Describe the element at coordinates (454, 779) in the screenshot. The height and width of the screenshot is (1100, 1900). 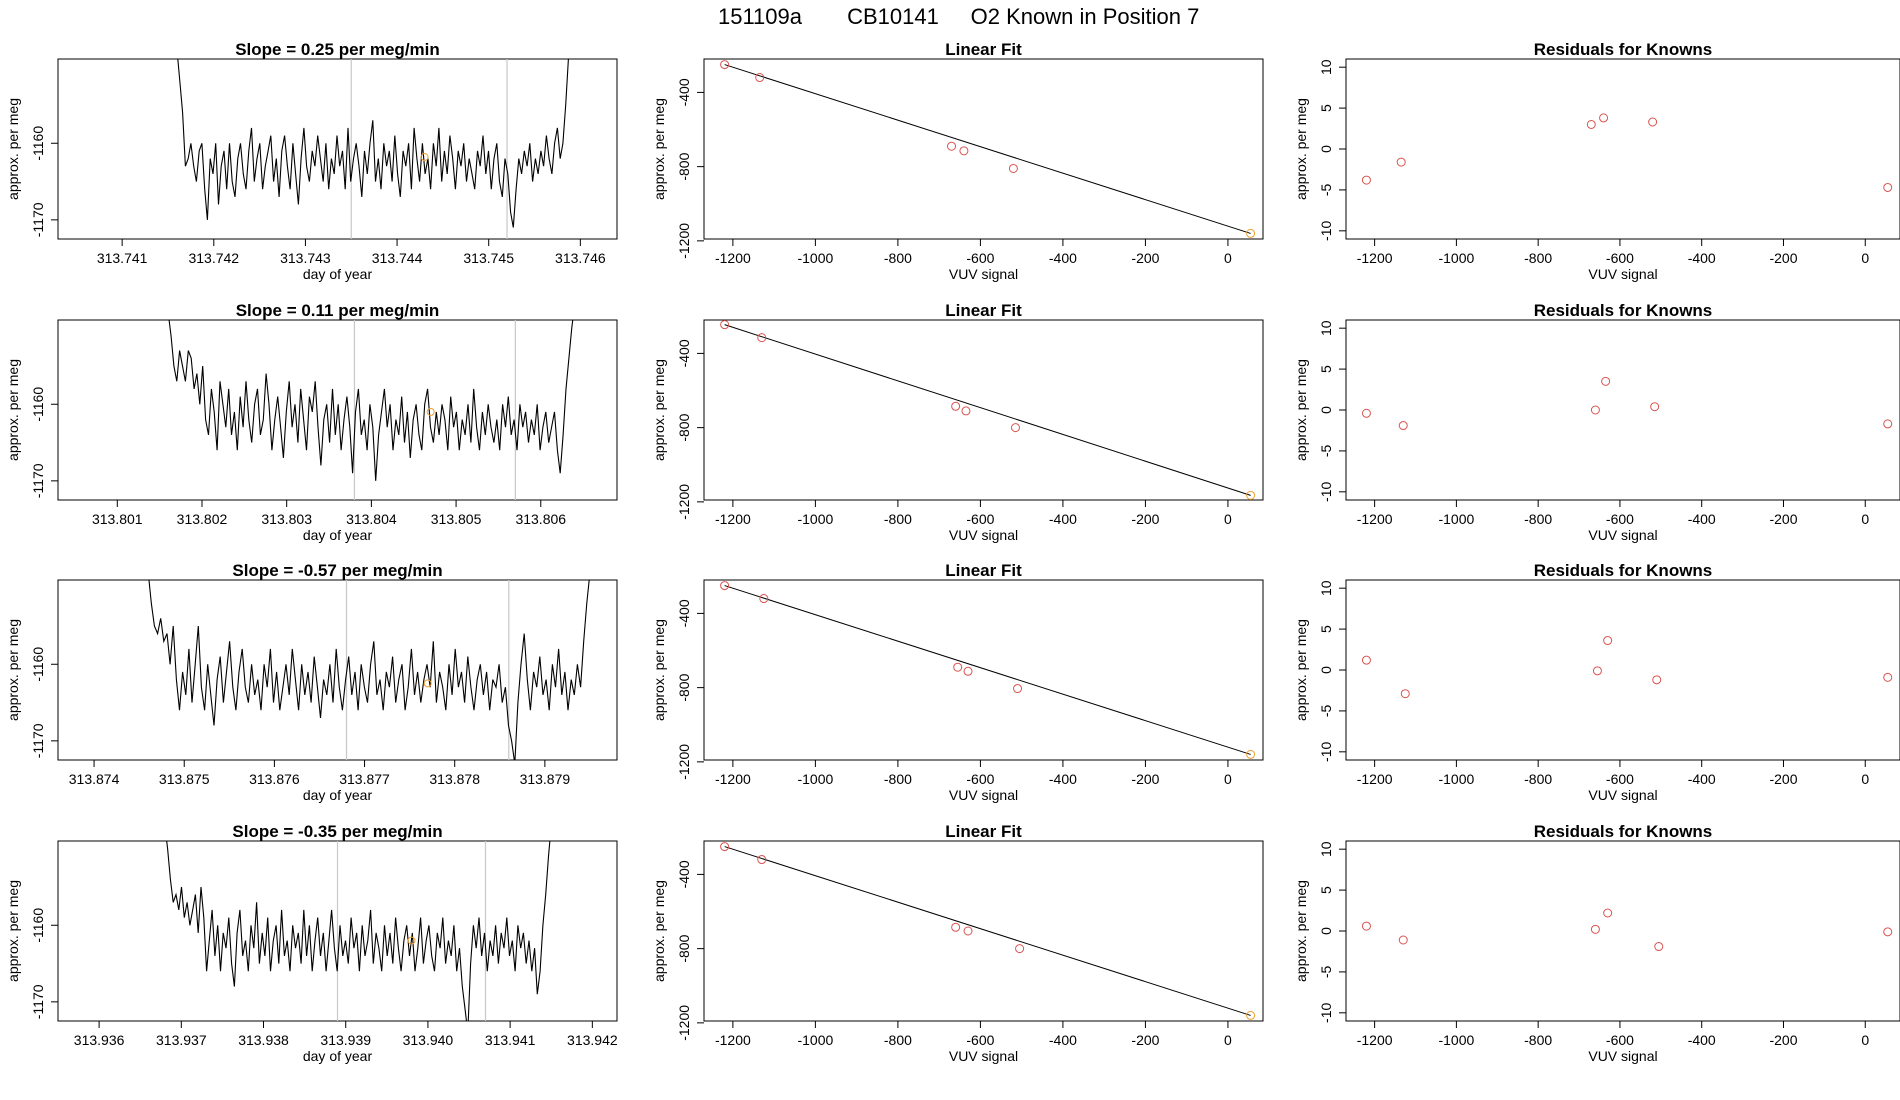
I see `x-tick-label: 313.878` at that location.